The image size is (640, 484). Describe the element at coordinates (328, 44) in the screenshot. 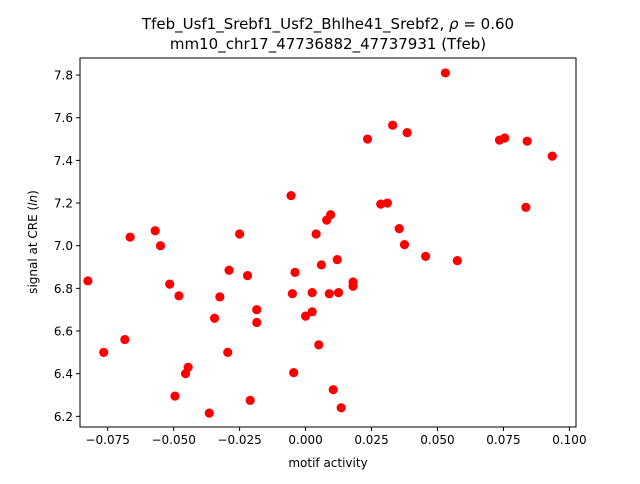

I see `chart-title-line2: mm10_chr17_47736882_47737931 (Tfeb)` at that location.